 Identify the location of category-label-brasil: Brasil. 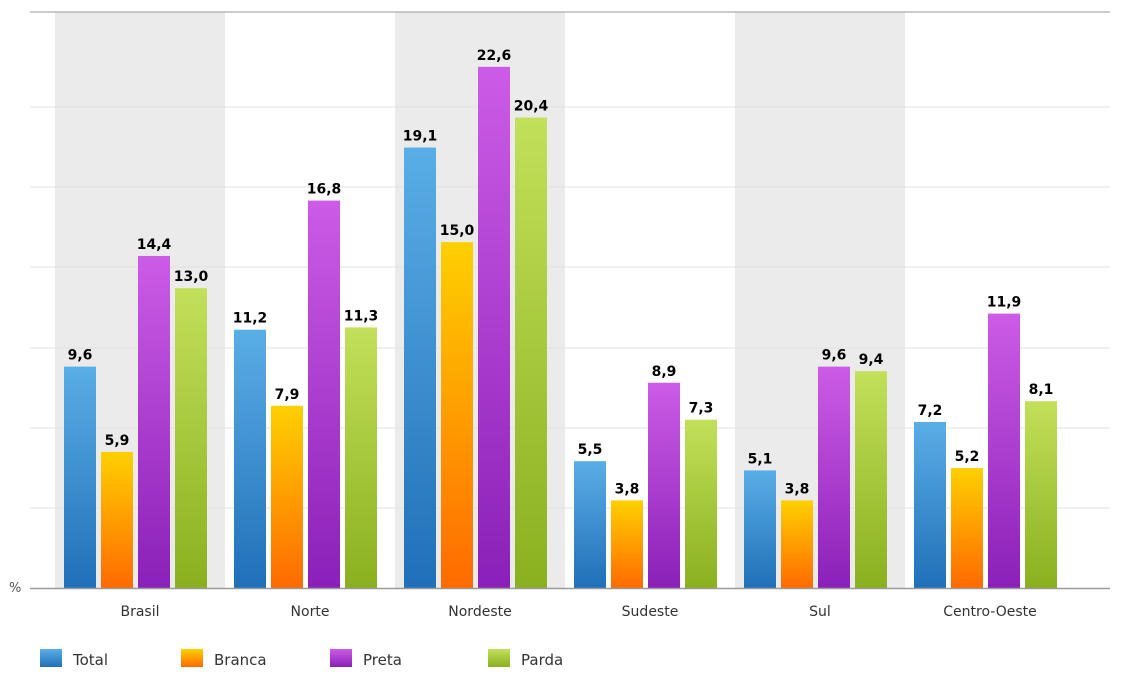
(139, 612).